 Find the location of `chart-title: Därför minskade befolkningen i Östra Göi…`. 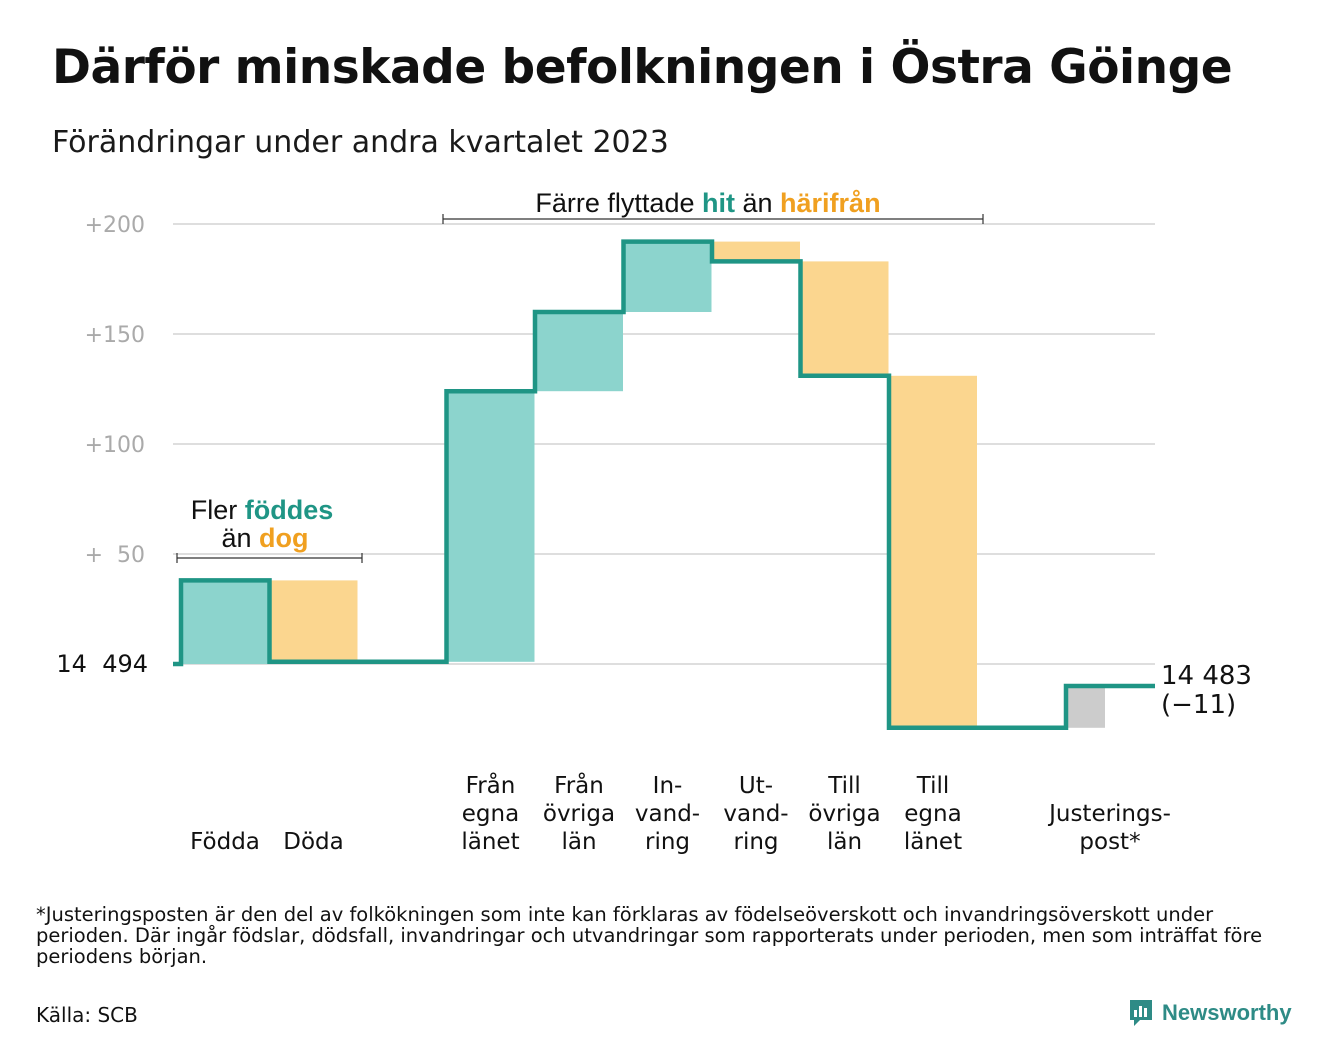

chart-title: Därför minskade befolkningen i Östra Göi… is located at coordinates (642, 67).